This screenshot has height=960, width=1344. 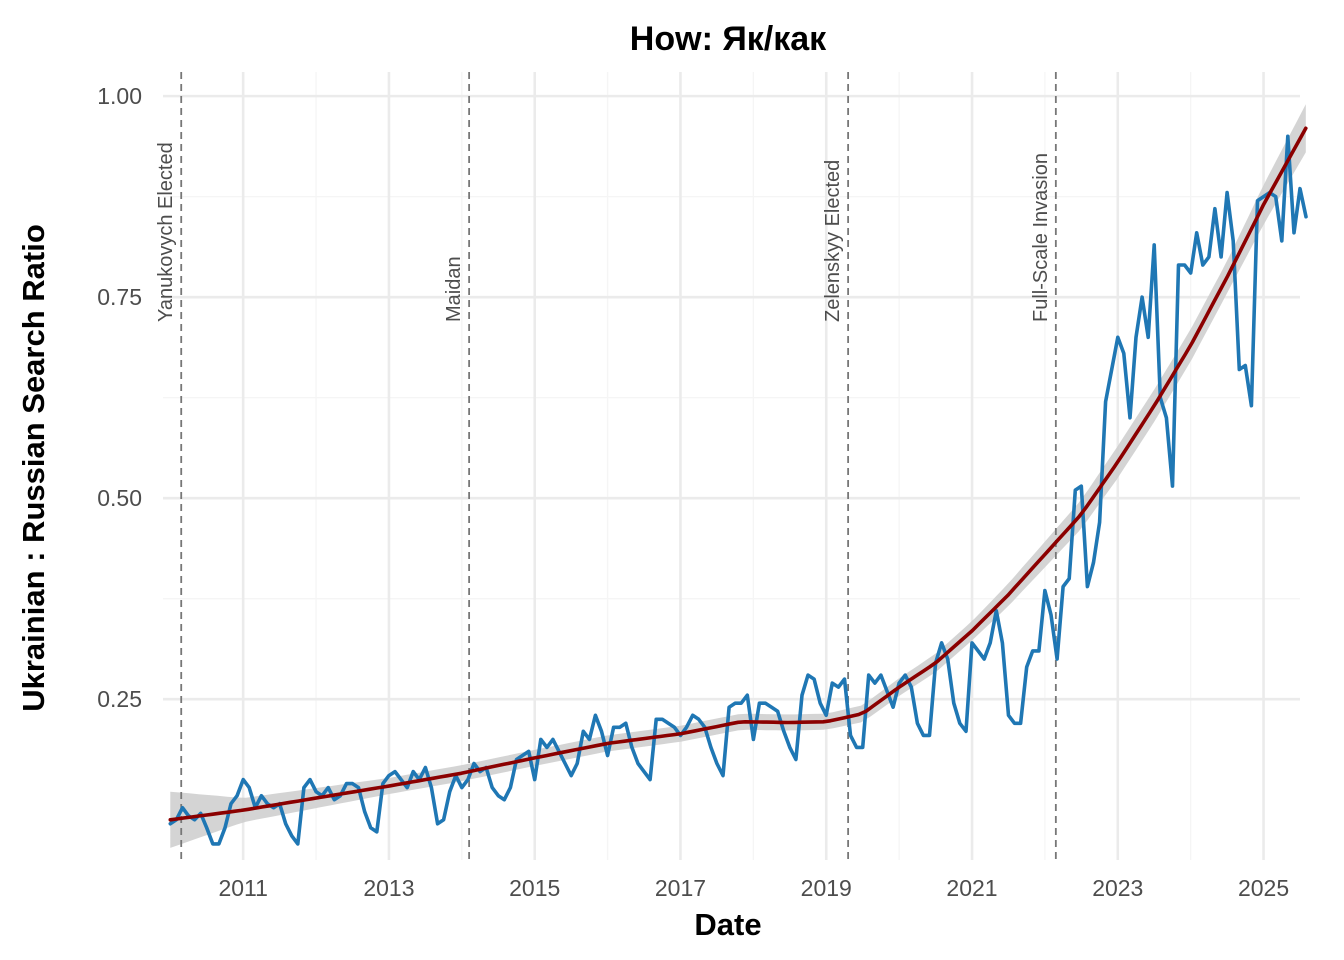 I want to click on event-label: Yanukovych Elected, so click(x=166, y=232).